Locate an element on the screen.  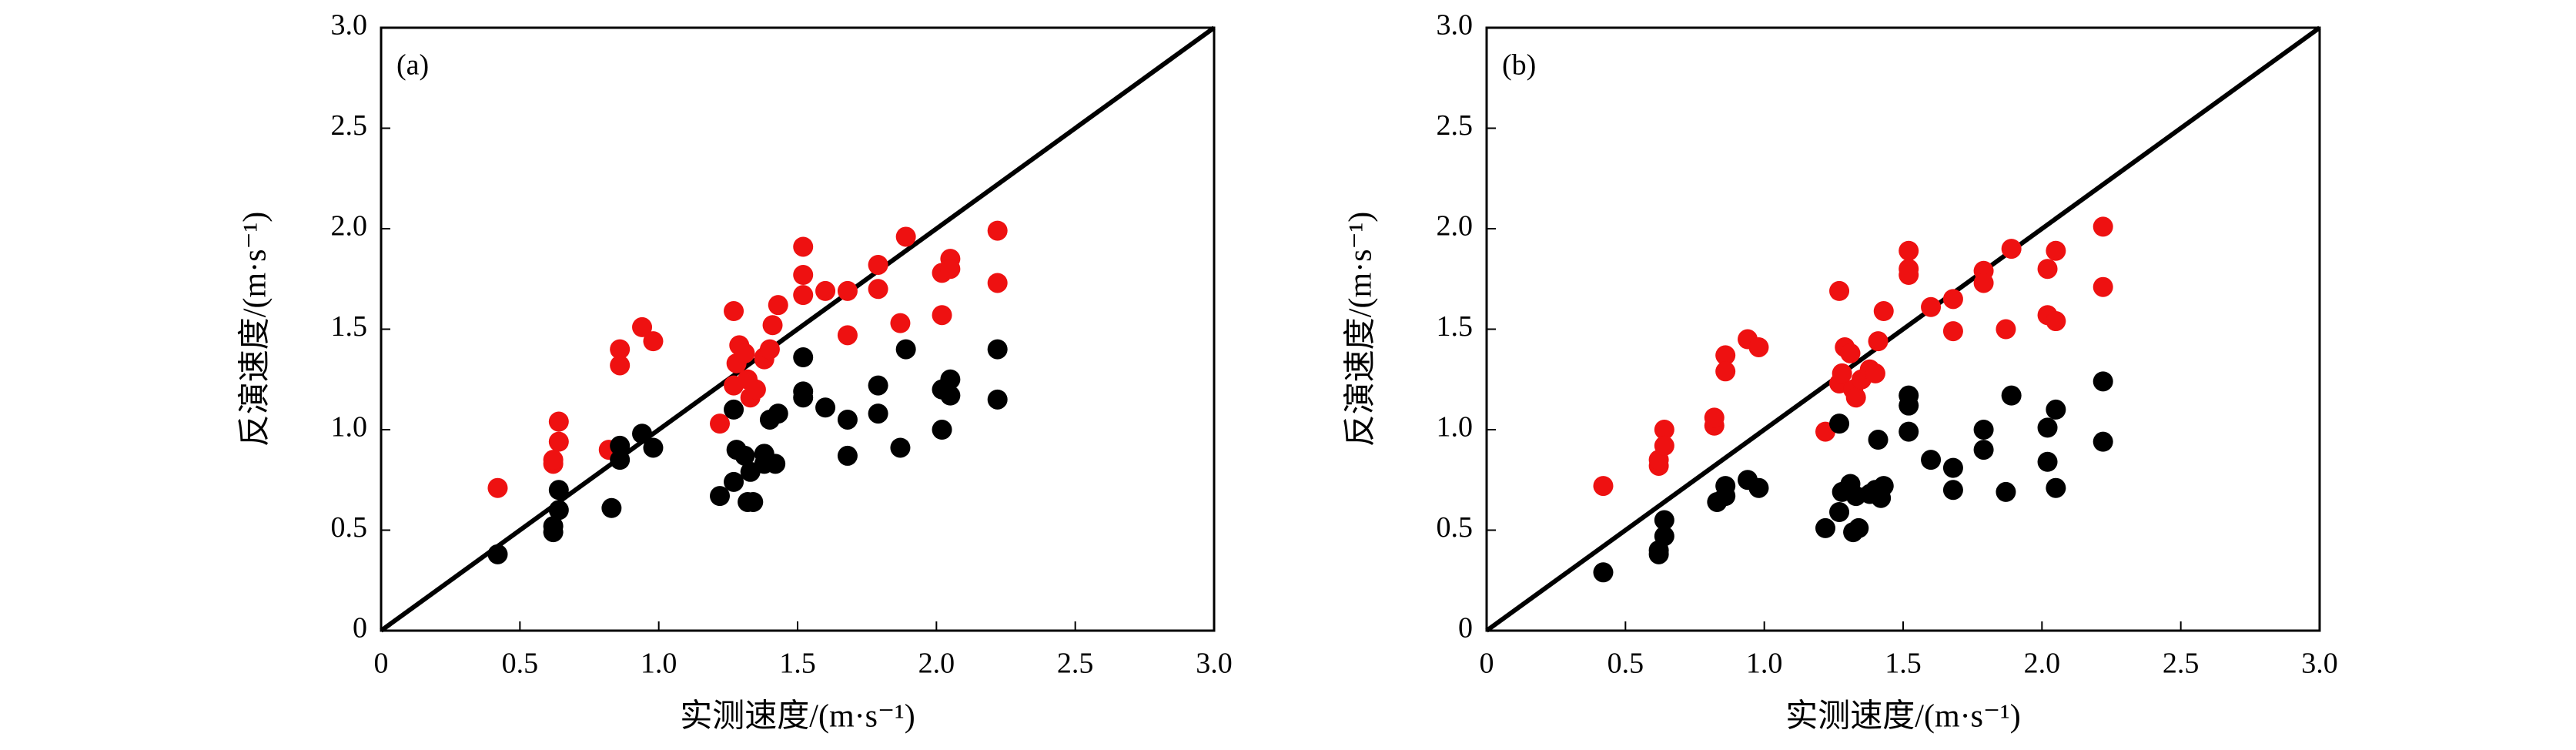
x-tick-label: 0.5 is located at coordinates (1625, 664).